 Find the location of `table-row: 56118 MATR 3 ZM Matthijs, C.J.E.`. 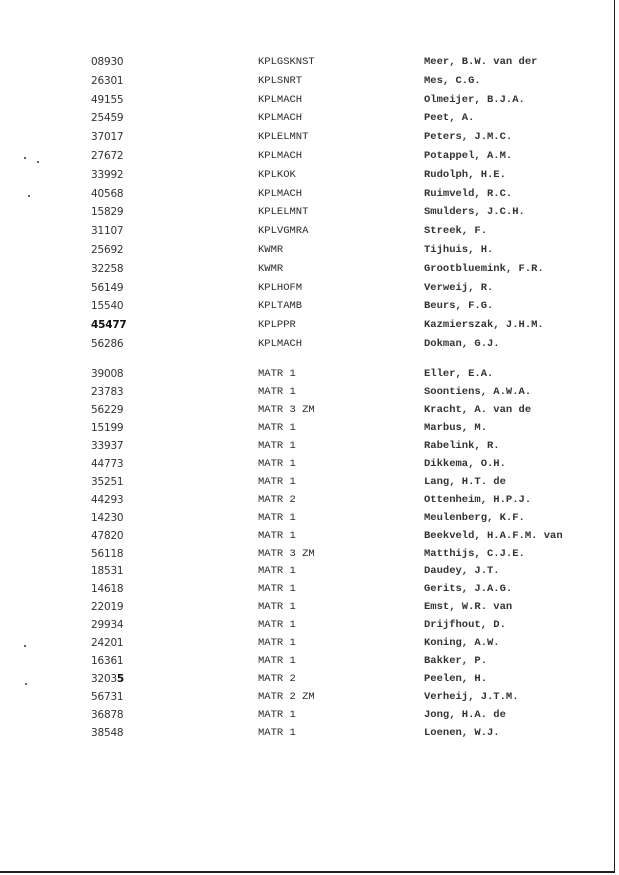

table-row: 56118 MATR 3 ZM Matthijs, C.J.E. is located at coordinates (309, 556).